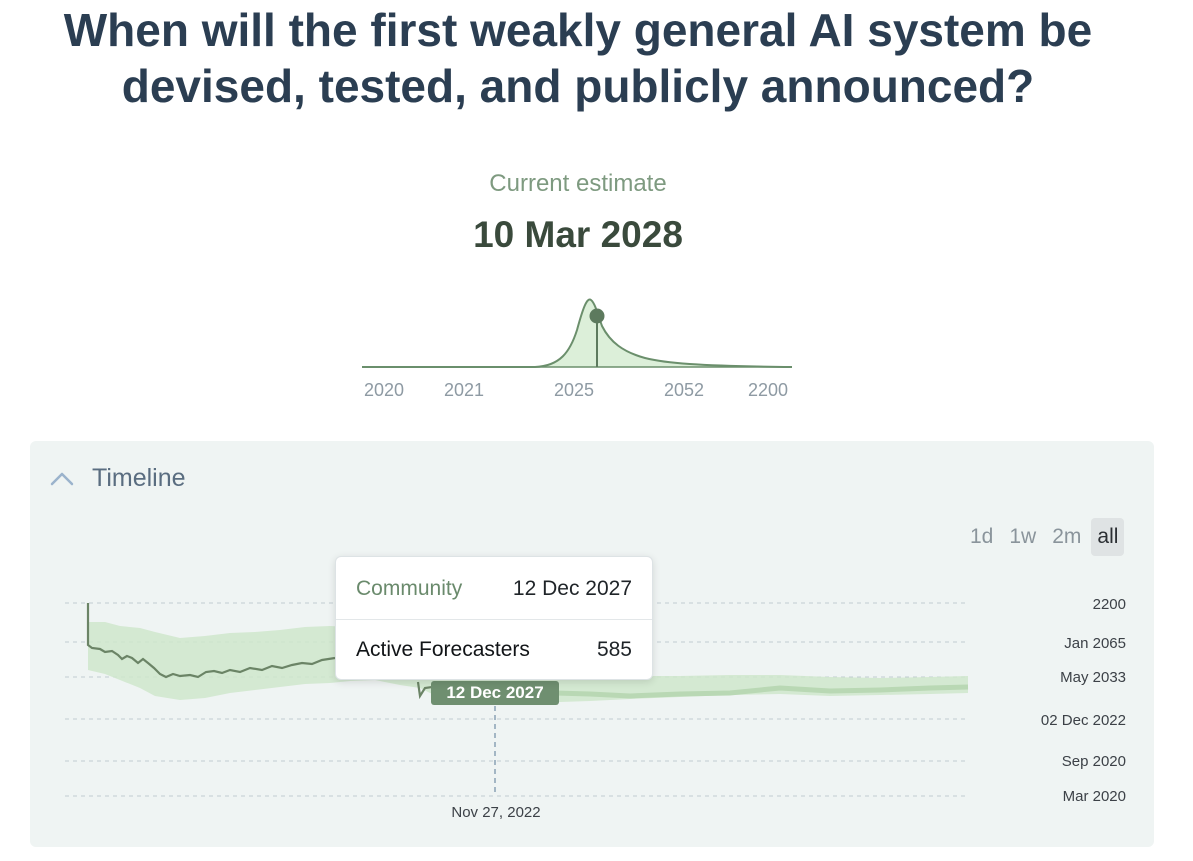  Describe the element at coordinates (211, 641) in the screenshot. I see `community-line-history` at that location.